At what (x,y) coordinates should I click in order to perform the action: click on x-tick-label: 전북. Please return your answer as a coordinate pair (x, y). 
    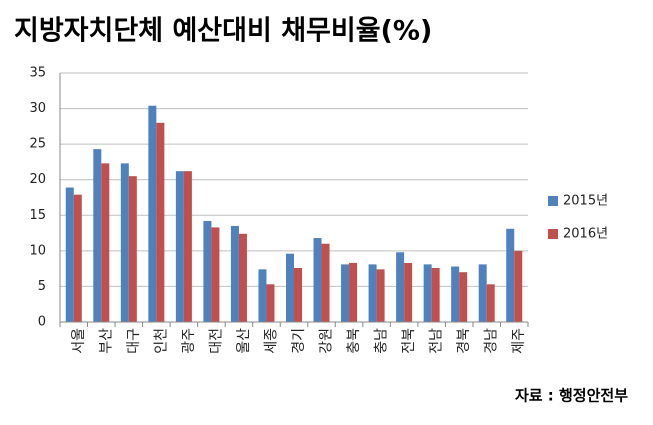
    Looking at the image, I should click on (409, 341).